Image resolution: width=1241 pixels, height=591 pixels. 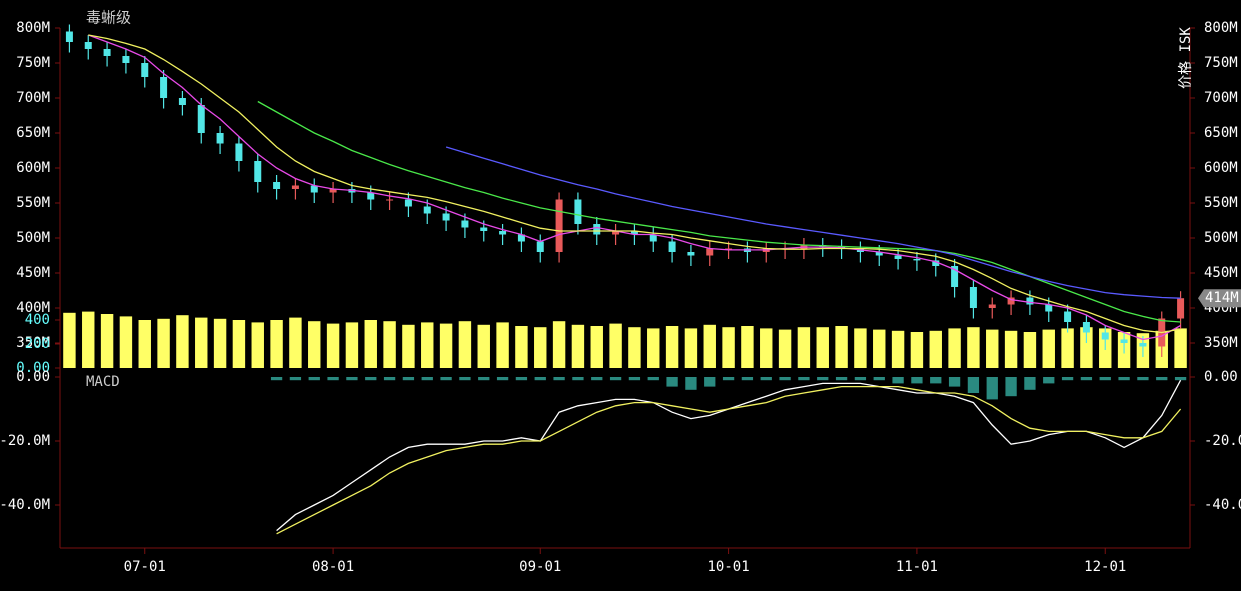 I want to click on x-tick-label: 09-01, so click(x=540, y=567).